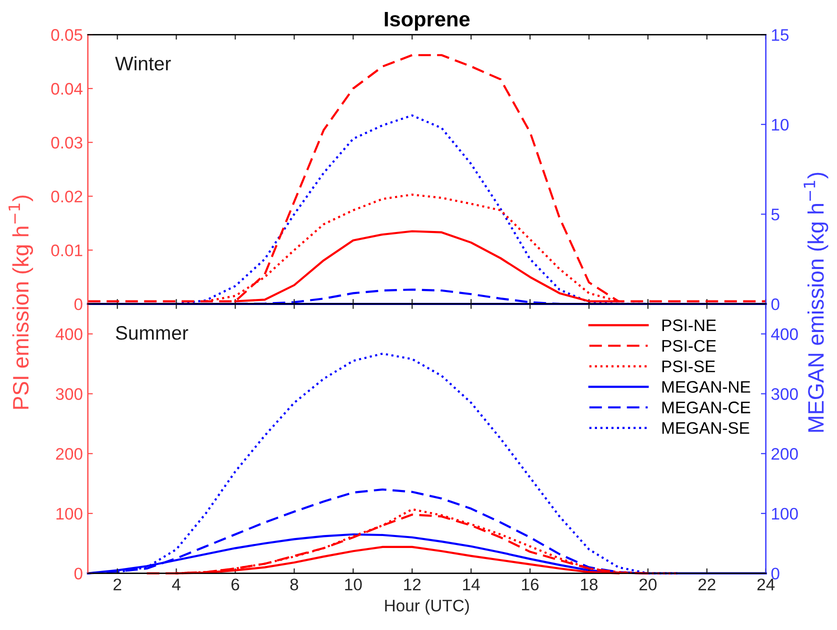 Image resolution: width=837 pixels, height=630 pixels. What do you see at coordinates (589, 584) in the screenshot?
I see `x-tick-label: 18` at bounding box center [589, 584].